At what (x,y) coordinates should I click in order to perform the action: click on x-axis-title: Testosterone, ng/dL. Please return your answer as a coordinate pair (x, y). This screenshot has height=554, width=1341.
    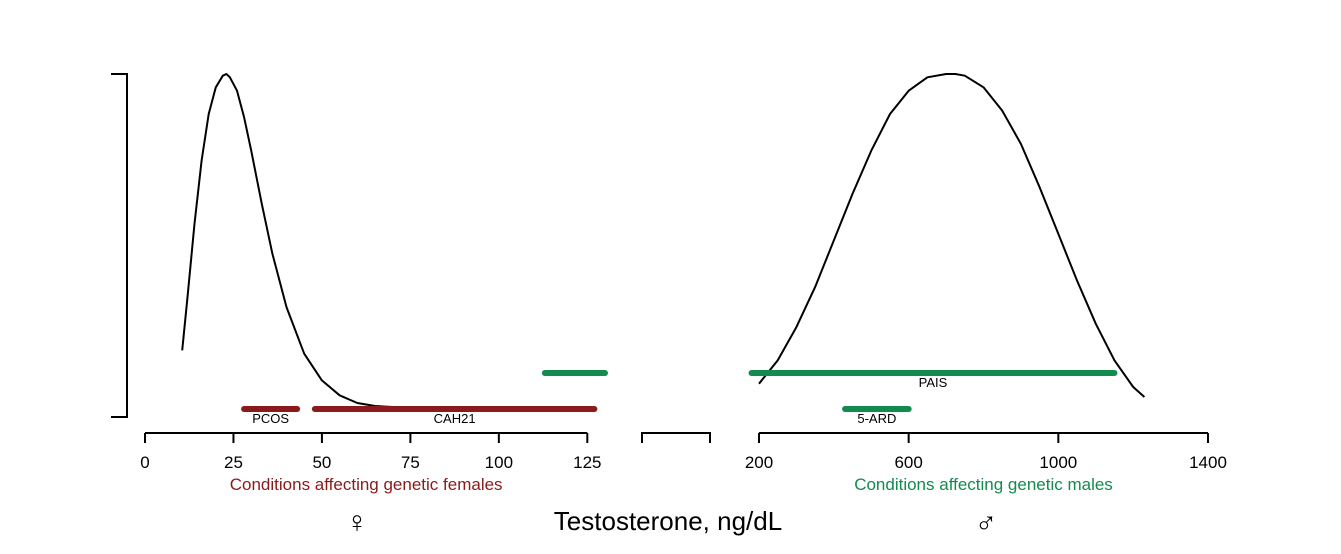
    Looking at the image, I should click on (668, 521).